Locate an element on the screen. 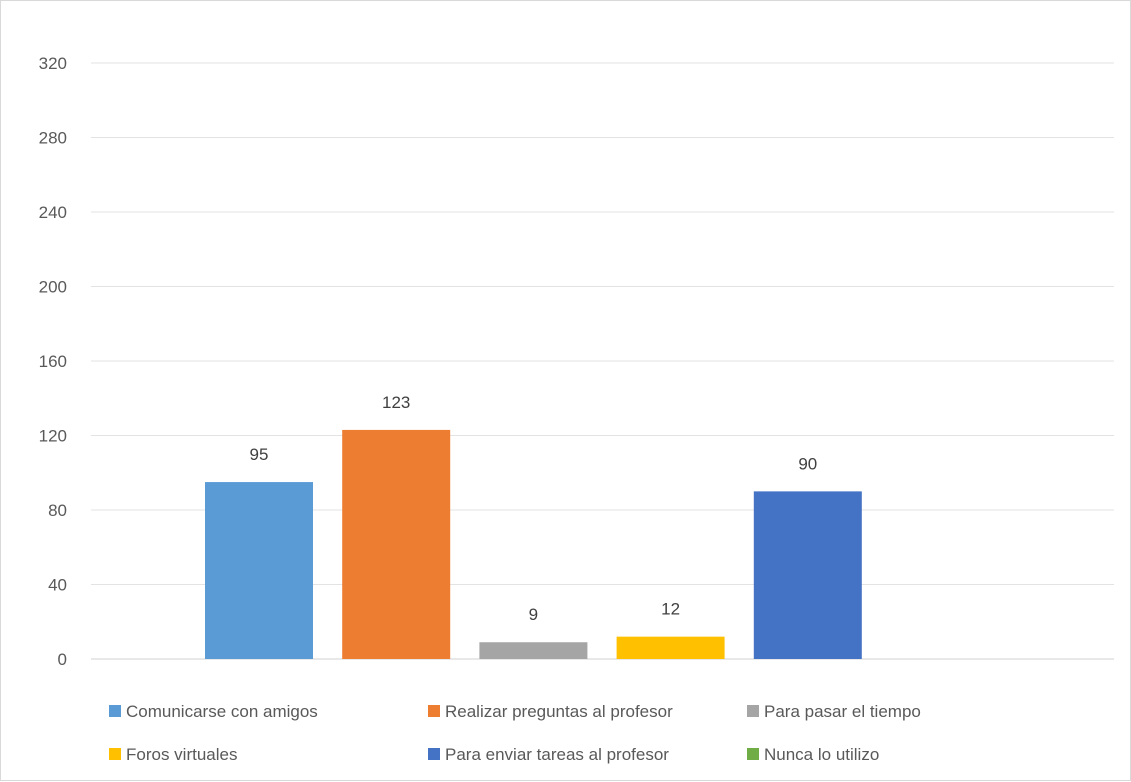 This screenshot has width=1131, height=782. legend-label: Para enviar tareas al profesor is located at coordinates (557, 754).